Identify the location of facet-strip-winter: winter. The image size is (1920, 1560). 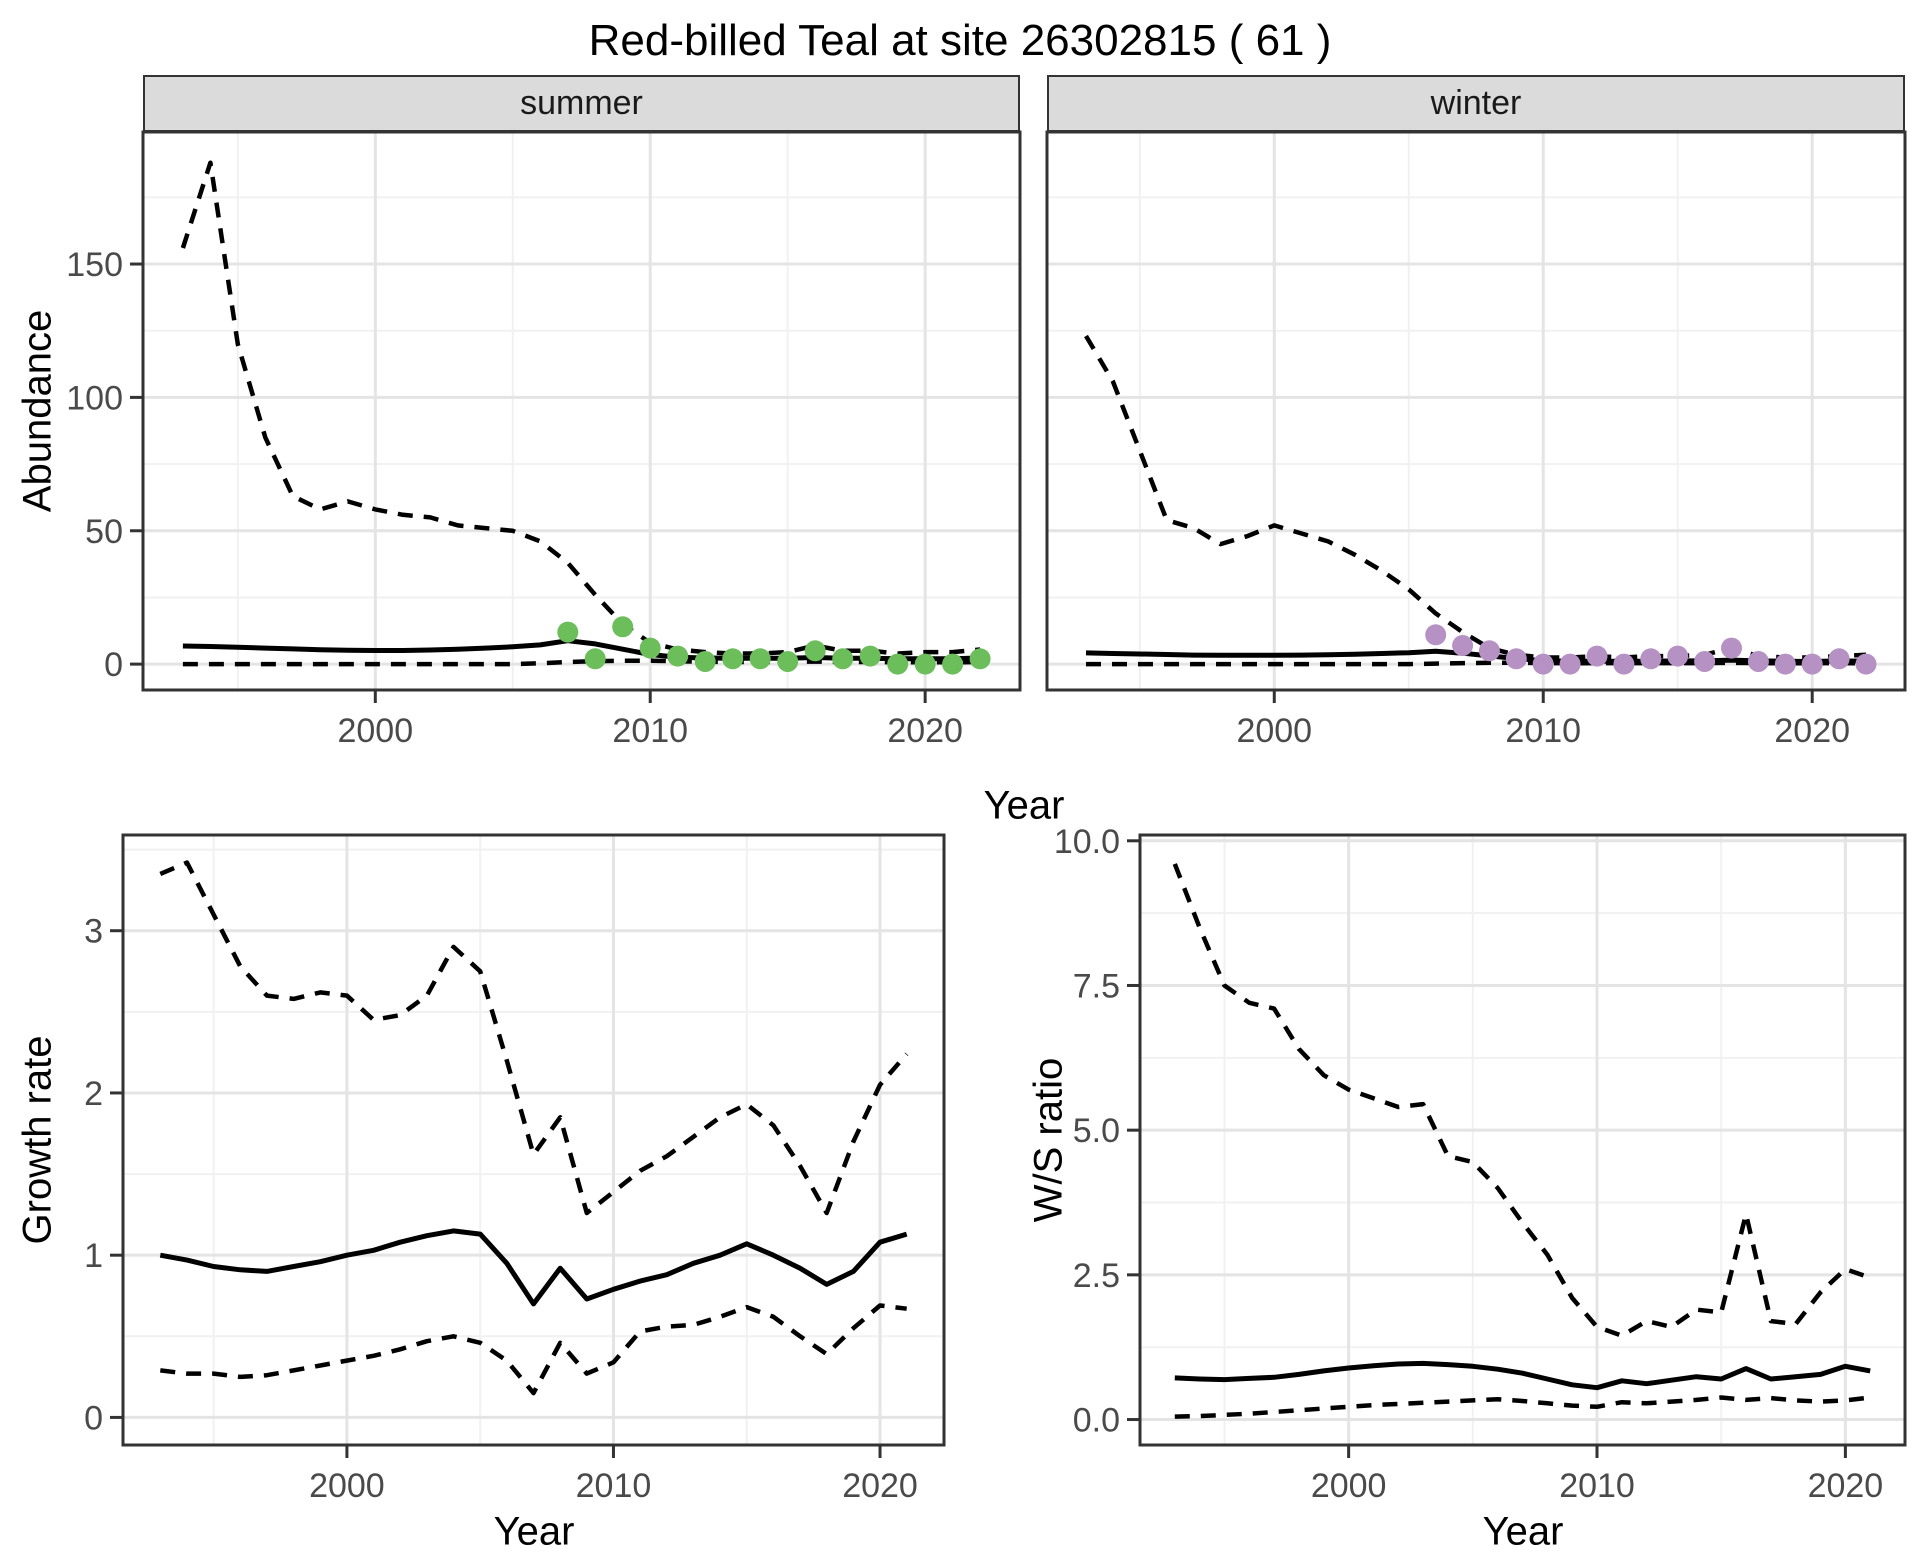
(1476, 103).